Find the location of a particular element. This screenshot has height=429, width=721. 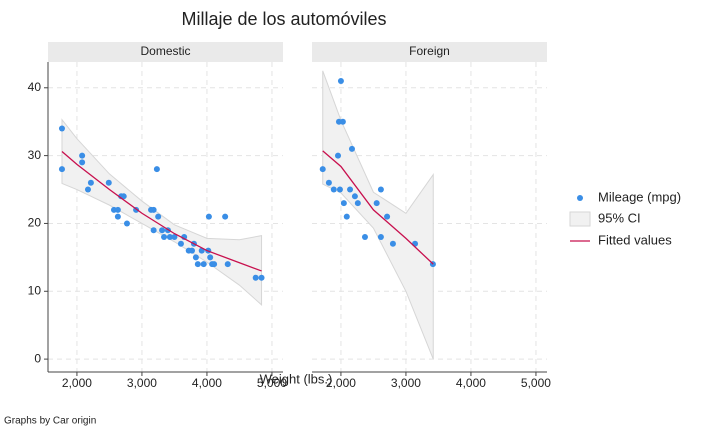

panel-title: Foreign is located at coordinates (429, 51).